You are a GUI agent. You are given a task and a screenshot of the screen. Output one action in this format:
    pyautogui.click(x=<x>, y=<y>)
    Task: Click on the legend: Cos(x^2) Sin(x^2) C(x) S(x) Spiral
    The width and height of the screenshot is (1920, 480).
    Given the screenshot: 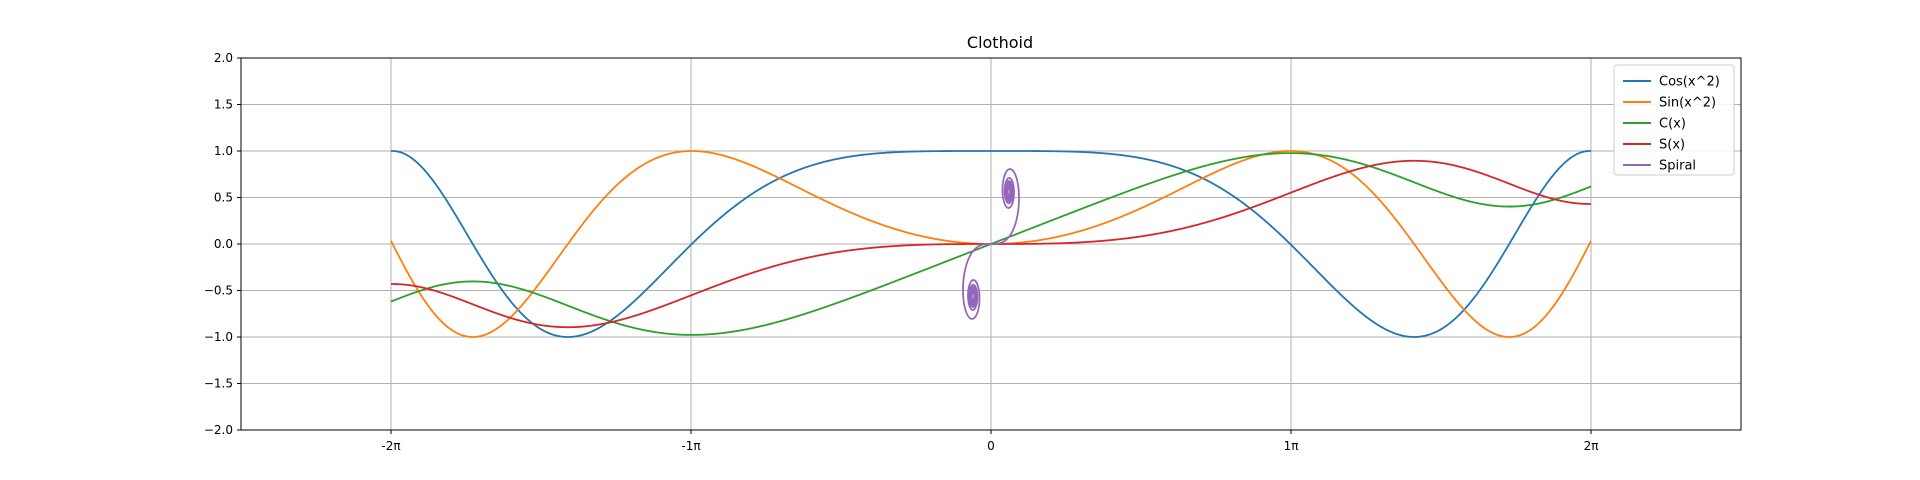 What is the action you would take?
    pyautogui.click(x=1674, y=120)
    